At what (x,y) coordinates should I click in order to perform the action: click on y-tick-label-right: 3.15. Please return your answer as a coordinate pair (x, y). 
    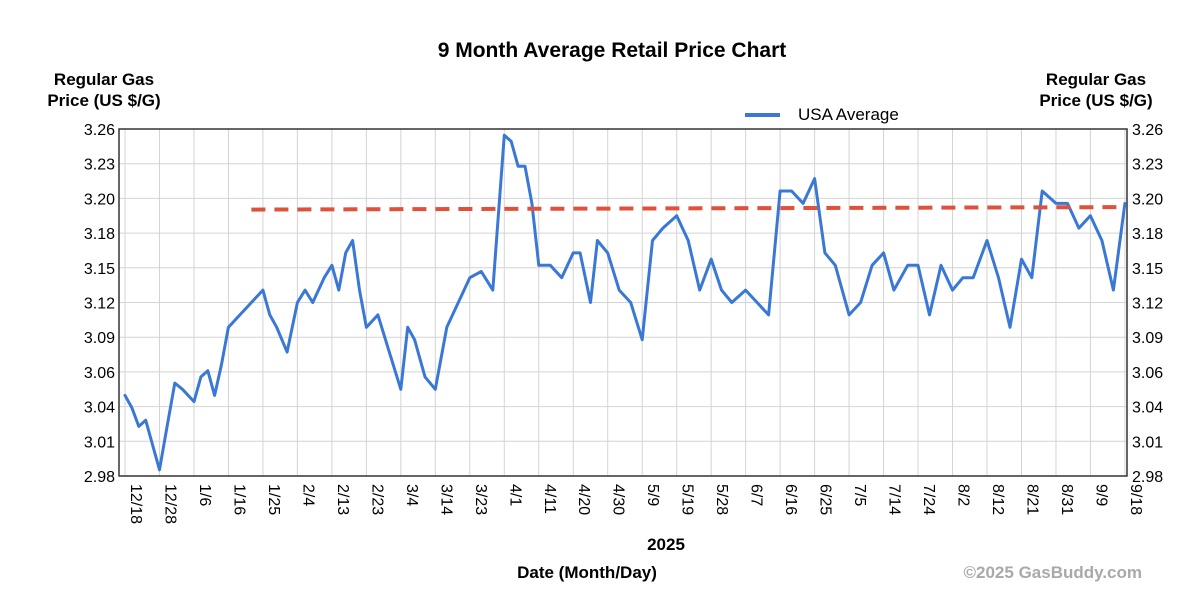
    Looking at the image, I should click on (1147, 269).